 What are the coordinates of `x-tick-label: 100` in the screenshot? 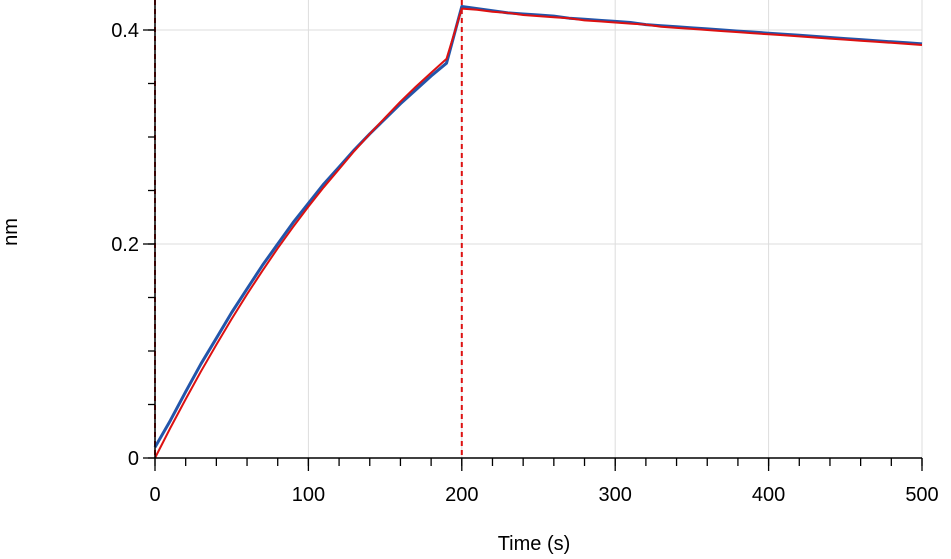 It's located at (308, 495).